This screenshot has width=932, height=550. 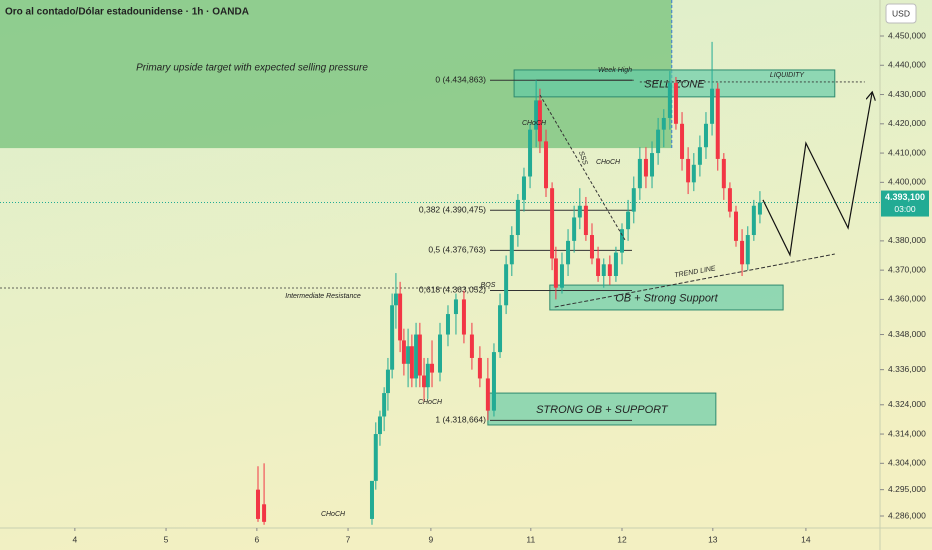 What do you see at coordinates (905, 197) in the screenshot?
I see `last-price-label: 4.393,100` at bounding box center [905, 197].